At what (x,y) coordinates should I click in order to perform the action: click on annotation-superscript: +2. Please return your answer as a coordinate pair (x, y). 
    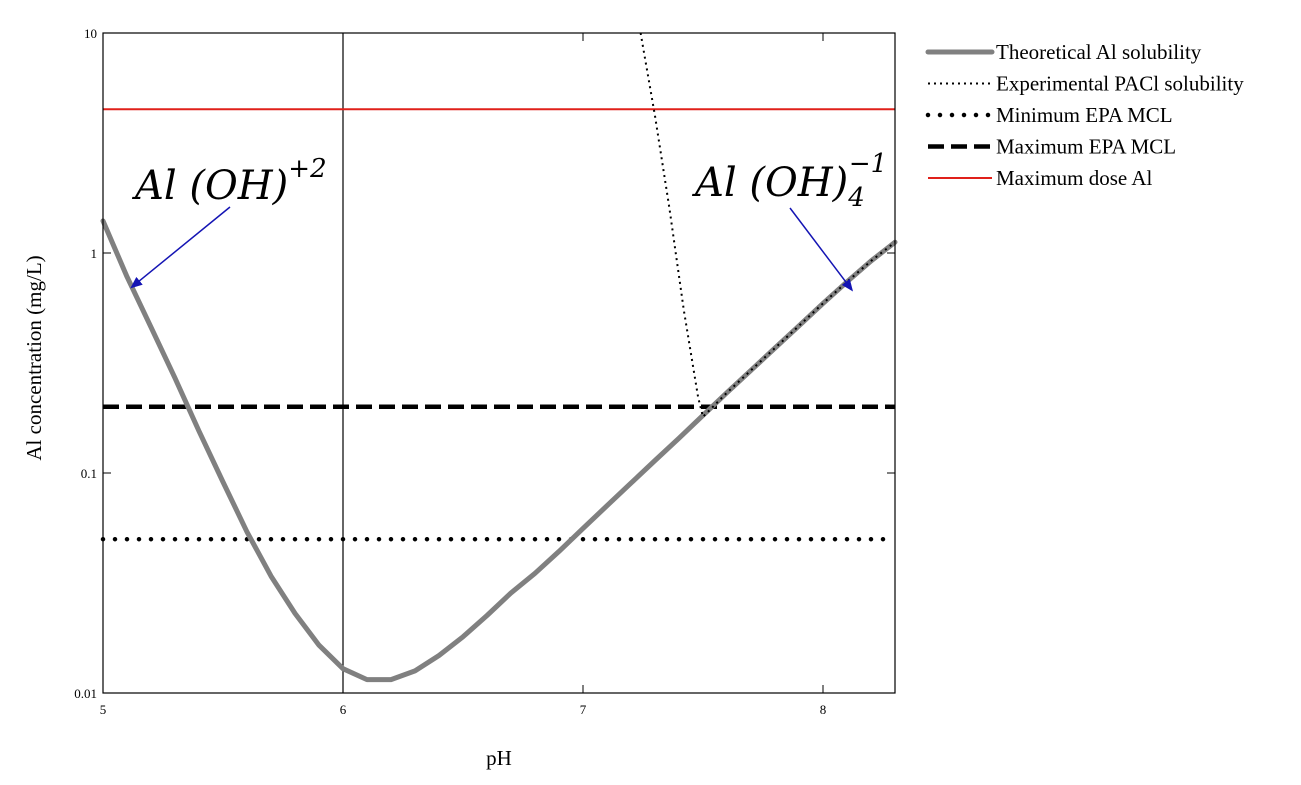
    Looking at the image, I should click on (307, 169).